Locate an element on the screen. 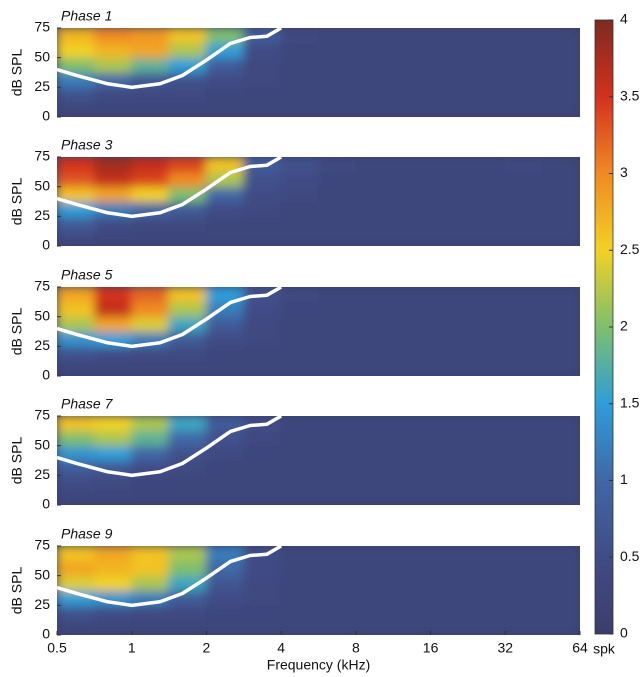  colorbar-tick-label: 4 is located at coordinates (624, 19).